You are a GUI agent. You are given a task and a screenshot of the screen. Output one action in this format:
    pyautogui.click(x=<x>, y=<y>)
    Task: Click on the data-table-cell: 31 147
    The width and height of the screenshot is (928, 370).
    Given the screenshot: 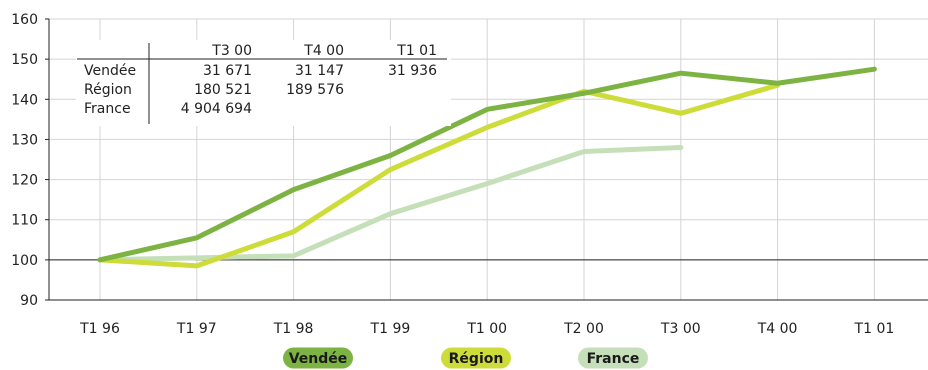 What is the action you would take?
    pyautogui.click(x=319, y=71)
    